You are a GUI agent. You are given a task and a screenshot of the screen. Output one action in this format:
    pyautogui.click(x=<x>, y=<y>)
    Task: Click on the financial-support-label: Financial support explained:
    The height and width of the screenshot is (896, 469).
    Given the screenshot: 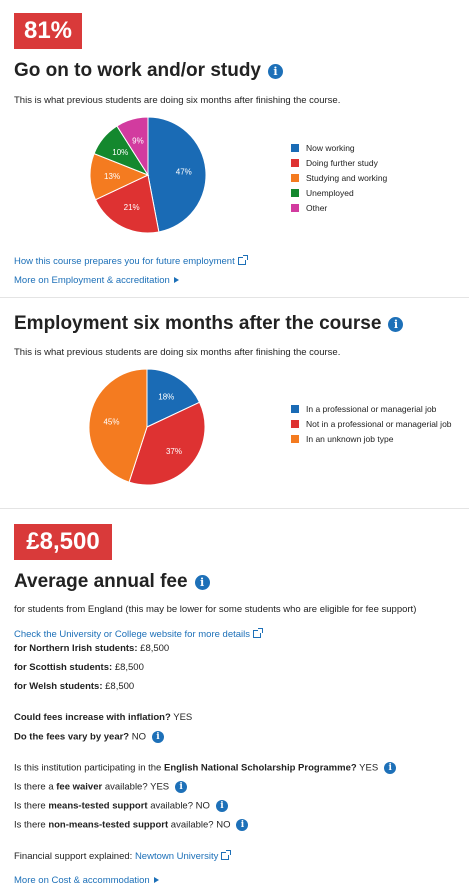 What is the action you would take?
    pyautogui.click(x=73, y=856)
    